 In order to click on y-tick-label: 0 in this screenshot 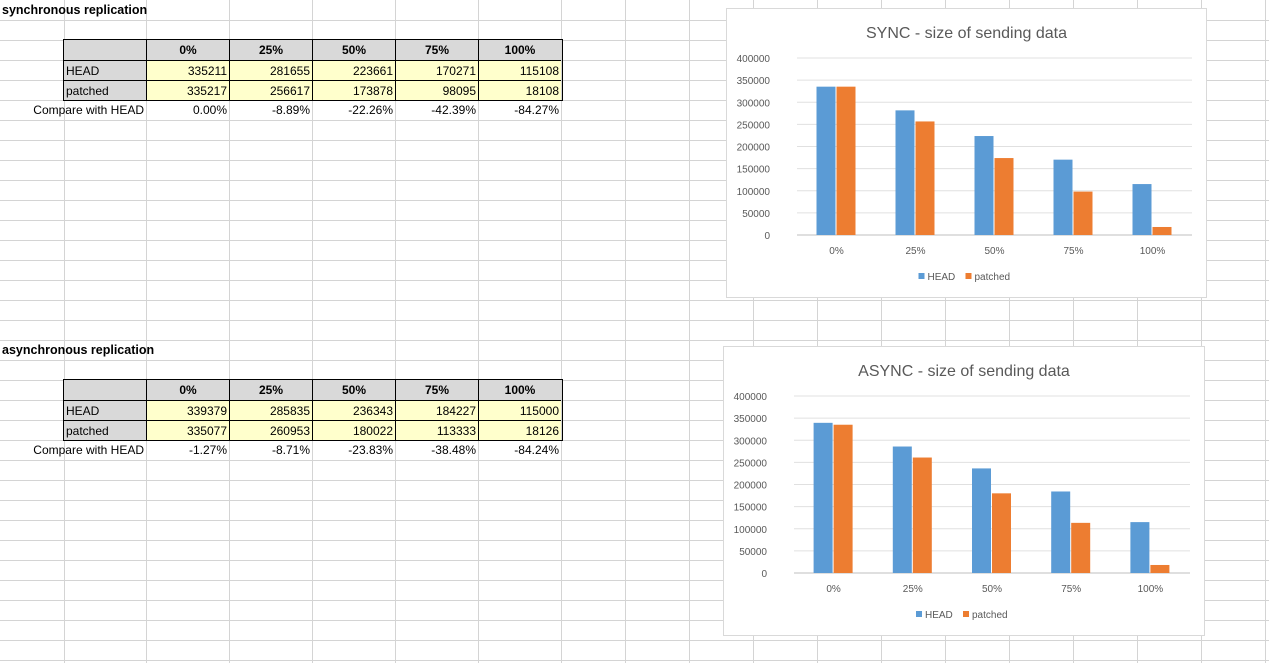, I will do `click(767, 236)`.